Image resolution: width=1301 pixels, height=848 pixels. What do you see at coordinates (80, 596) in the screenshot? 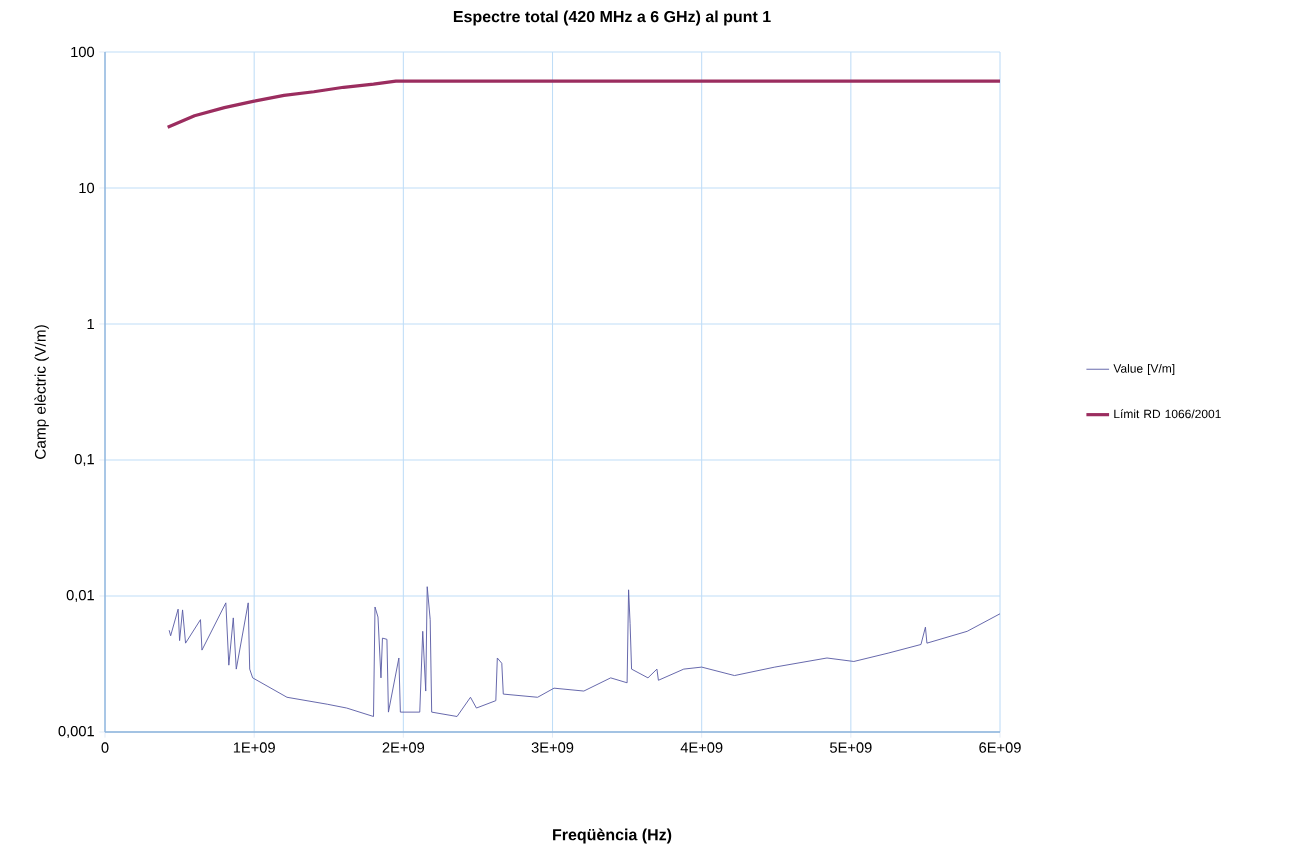
I see `y-tick-label: 0,01` at bounding box center [80, 596].